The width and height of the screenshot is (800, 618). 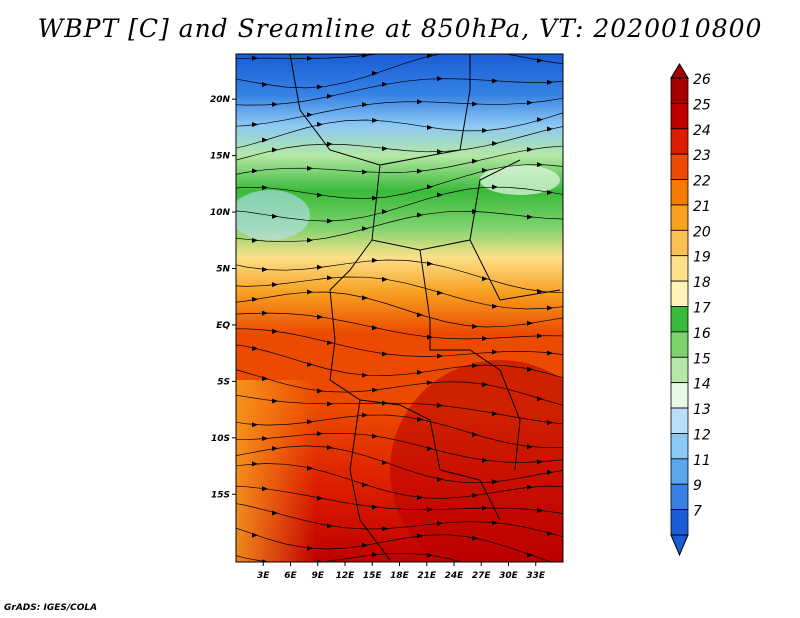 What do you see at coordinates (702, 131) in the screenshot?
I see `colorbar-label: 24` at bounding box center [702, 131].